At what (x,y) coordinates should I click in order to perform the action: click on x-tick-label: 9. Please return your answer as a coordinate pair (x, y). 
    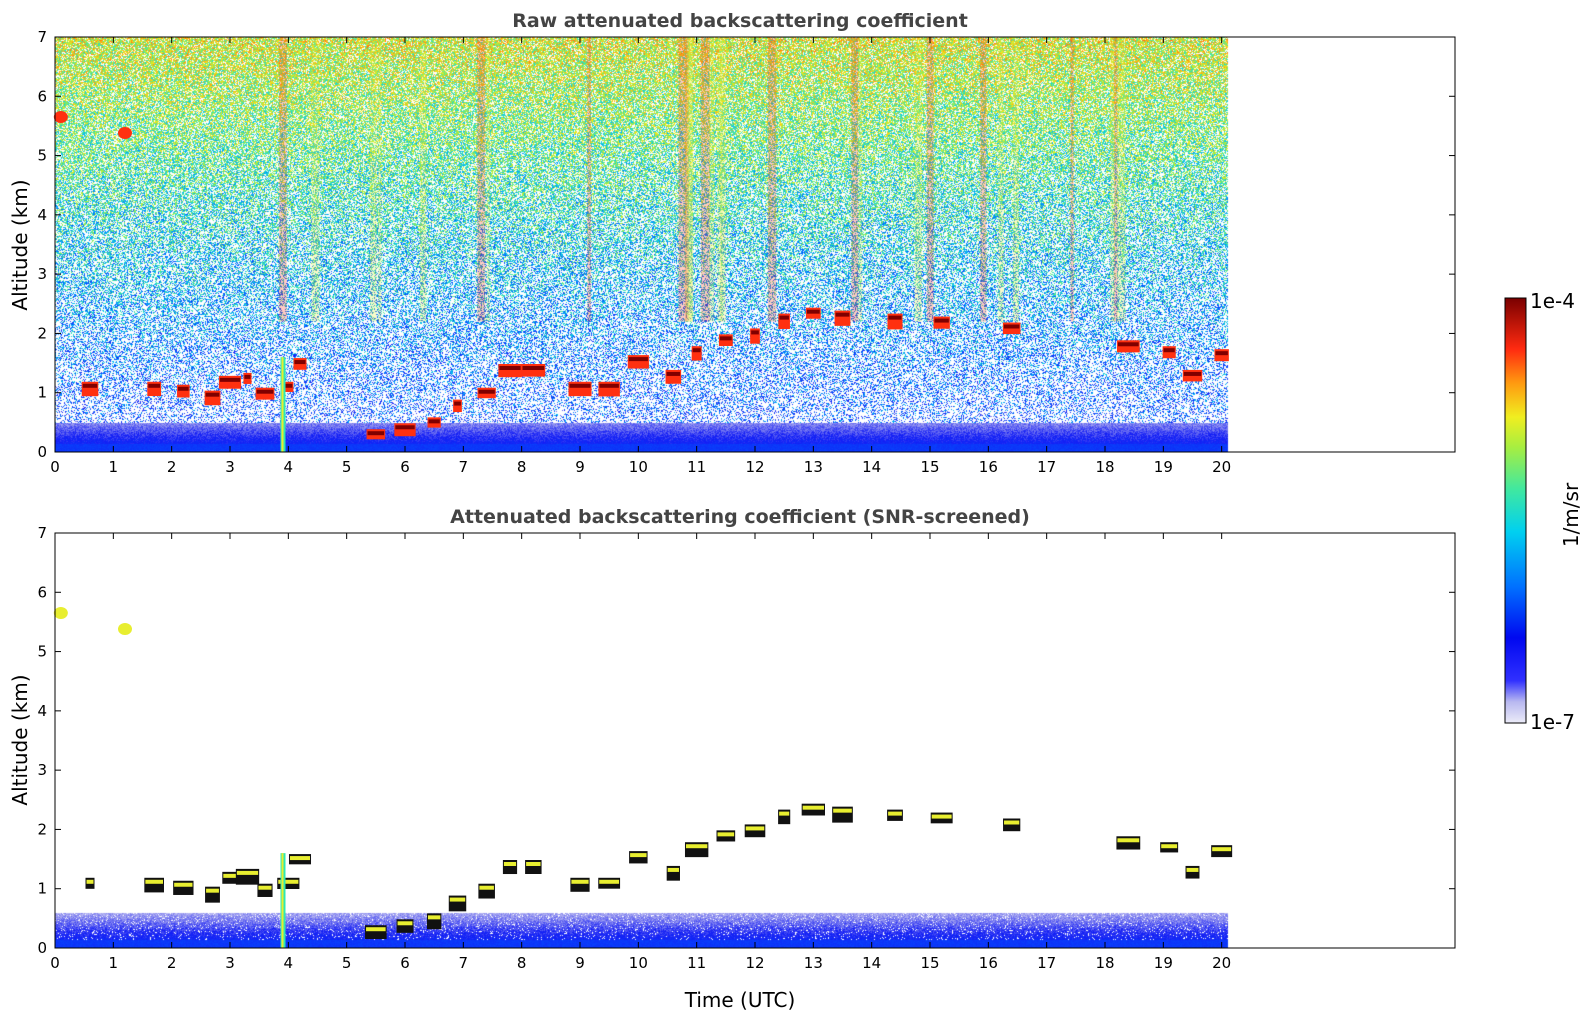
    Looking at the image, I should click on (580, 467).